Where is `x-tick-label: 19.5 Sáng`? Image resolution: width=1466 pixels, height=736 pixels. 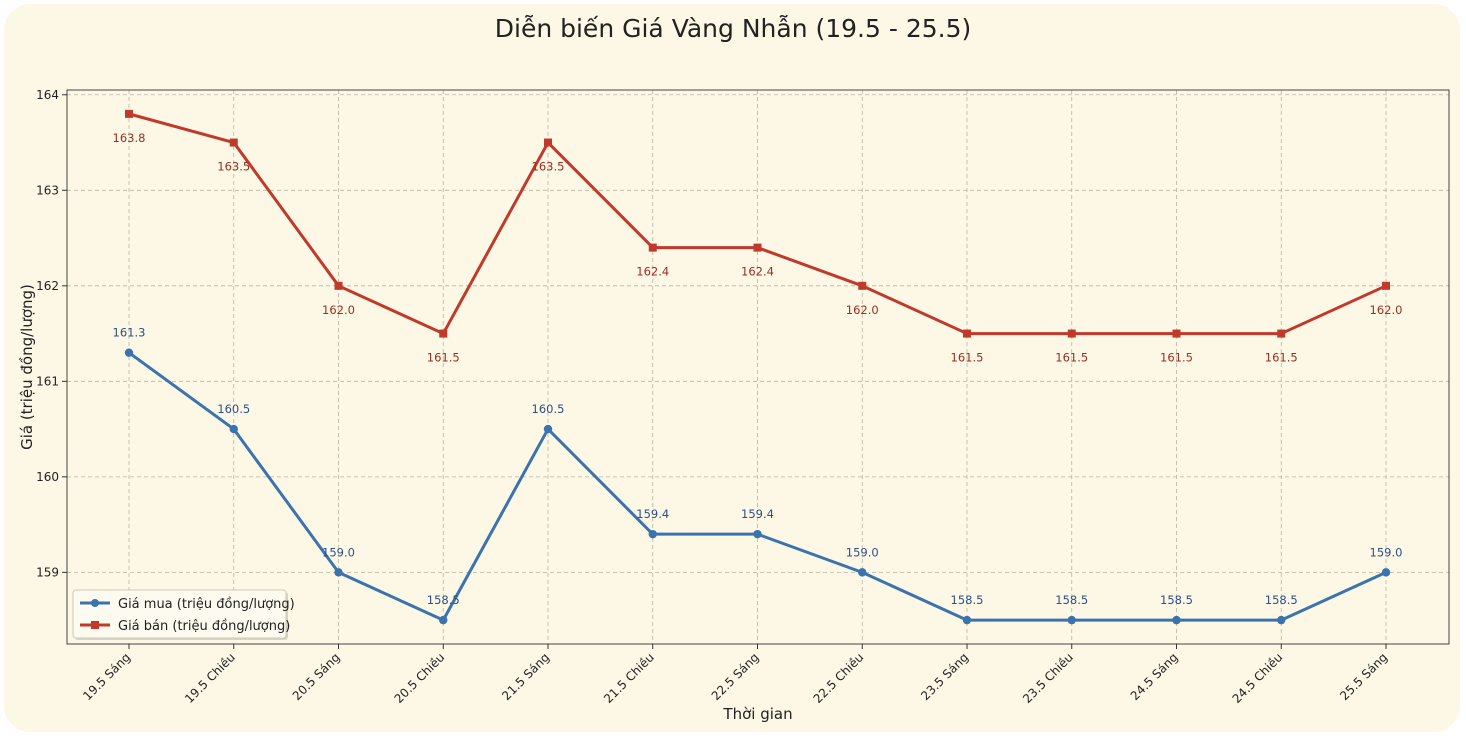
x-tick-label: 19.5 Sáng is located at coordinates (106, 676).